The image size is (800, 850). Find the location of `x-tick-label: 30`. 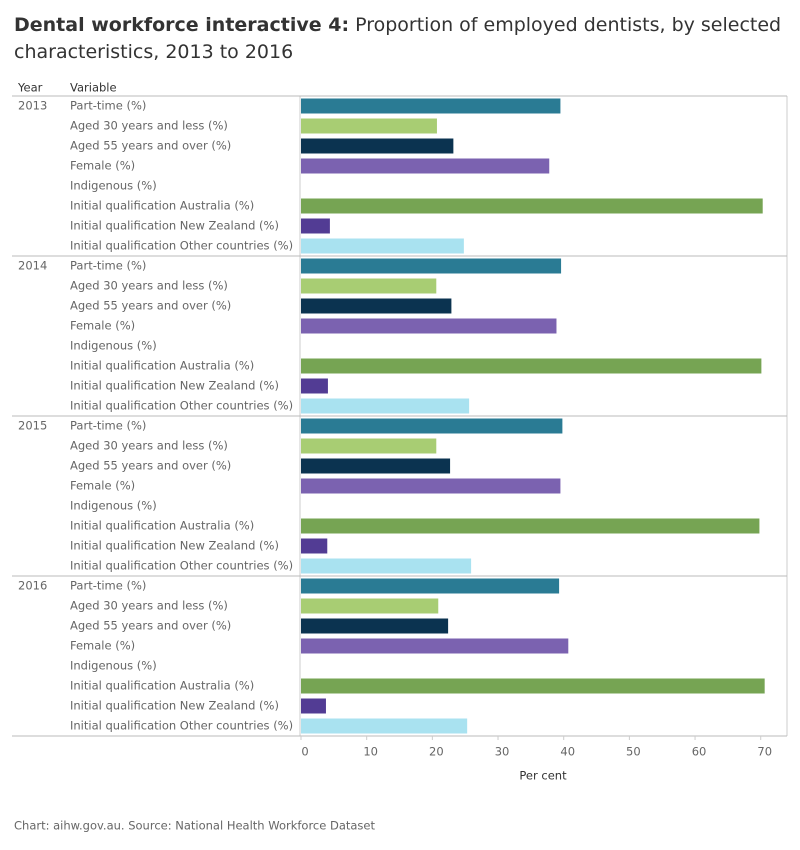

x-tick-label: 30 is located at coordinates (502, 752).